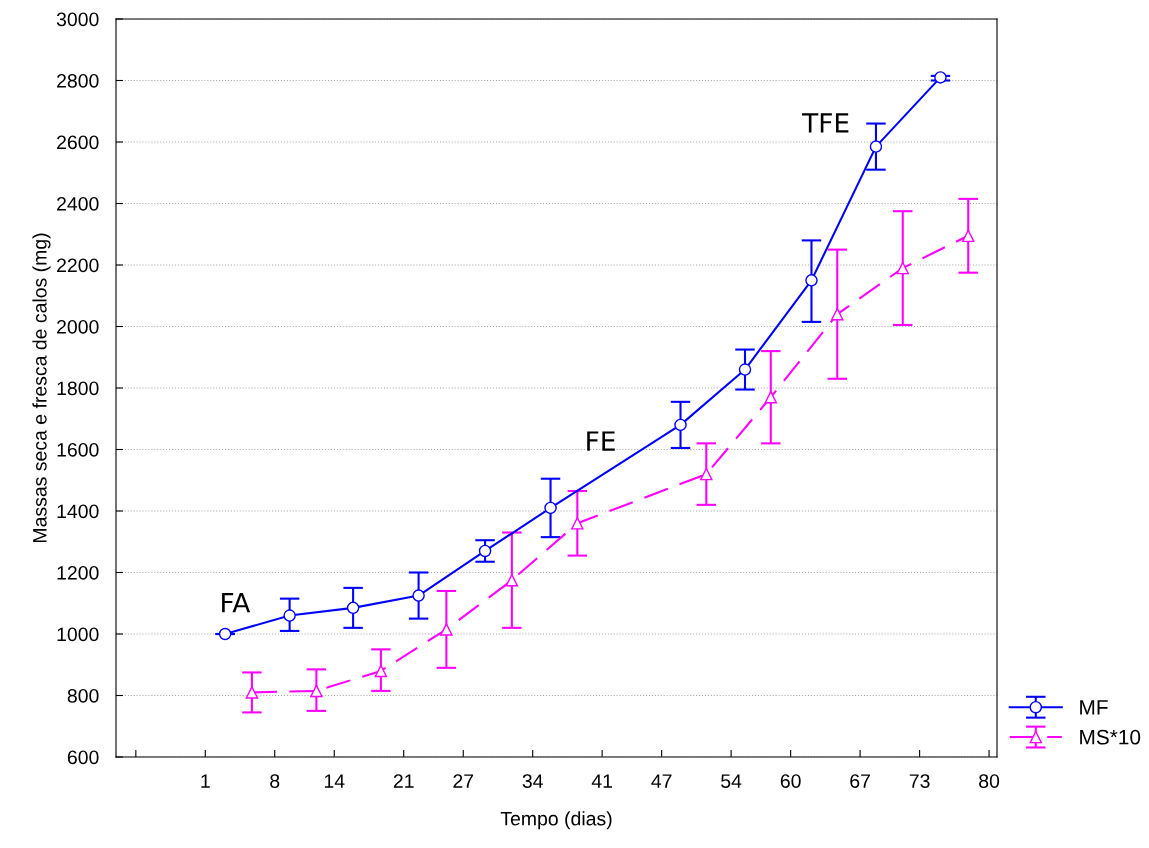  I want to click on x-tick-label: 27, so click(463, 781).